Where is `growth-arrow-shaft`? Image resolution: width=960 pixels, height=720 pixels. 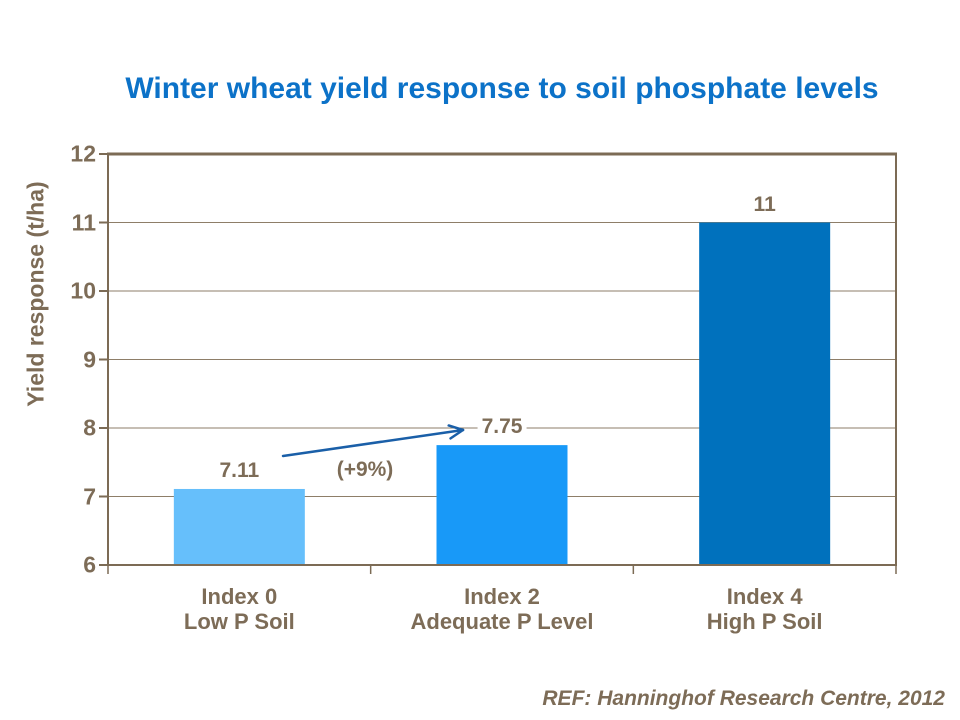
growth-arrow-shaft is located at coordinates (373, 443).